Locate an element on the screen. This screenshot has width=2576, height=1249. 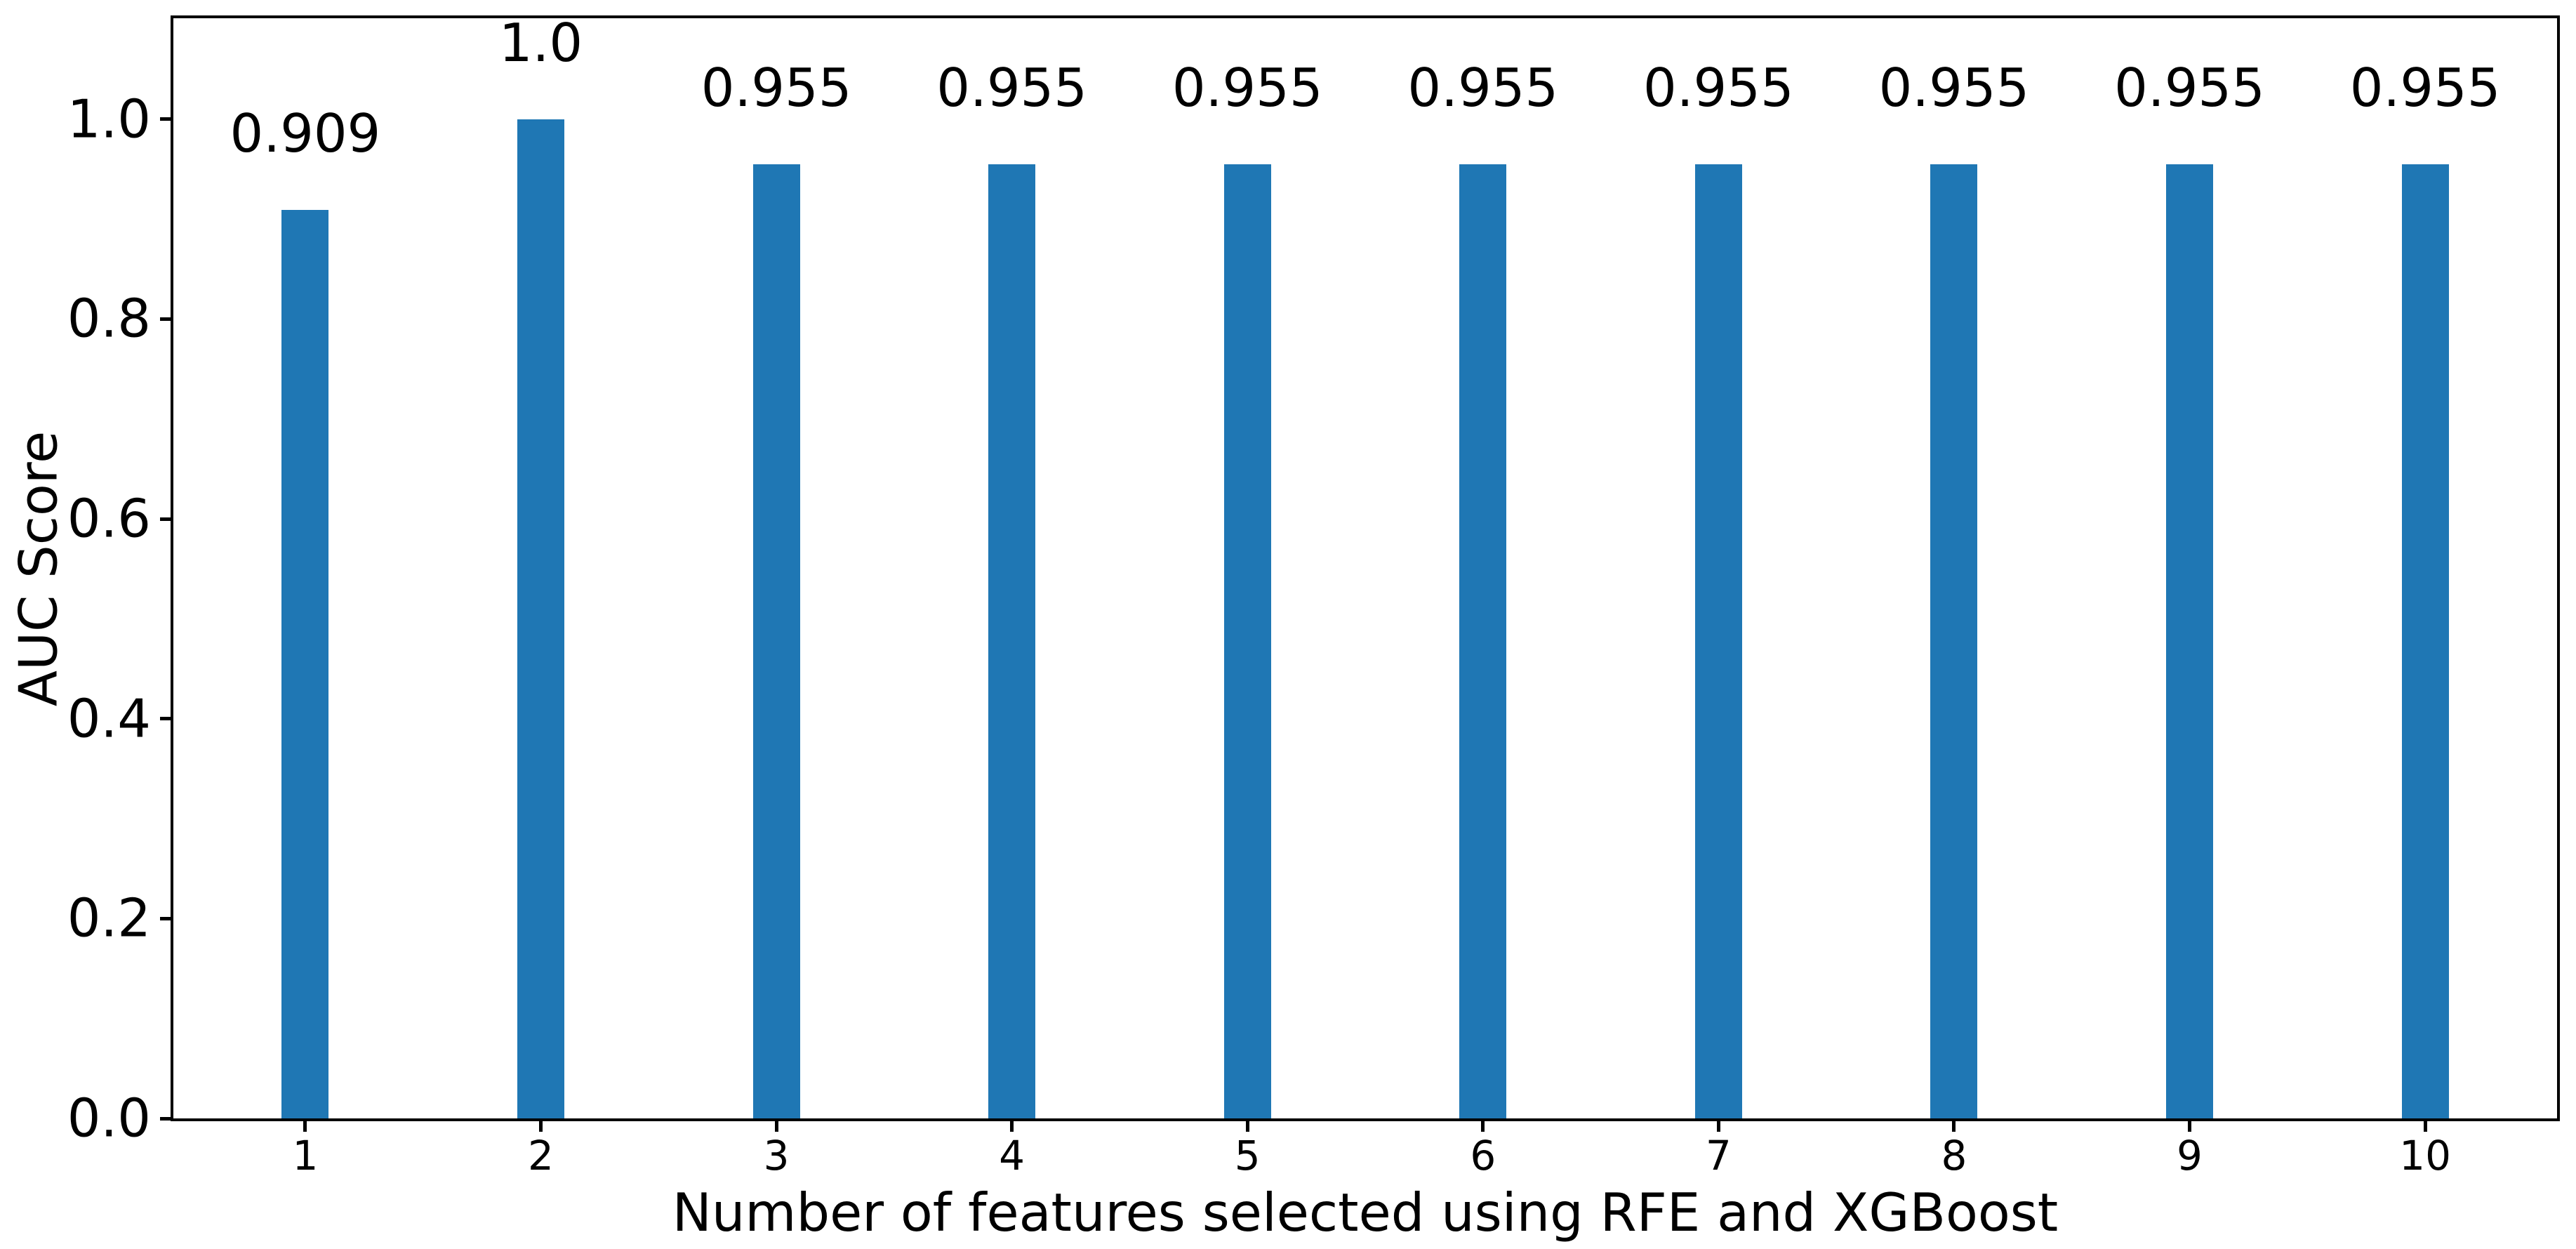
y-tick-label: 0.8 is located at coordinates (109, 318).